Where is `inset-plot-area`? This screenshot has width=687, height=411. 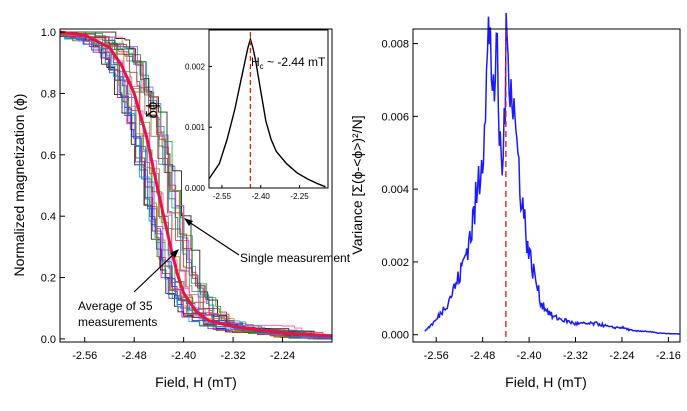 inset-plot-area is located at coordinates (267, 110).